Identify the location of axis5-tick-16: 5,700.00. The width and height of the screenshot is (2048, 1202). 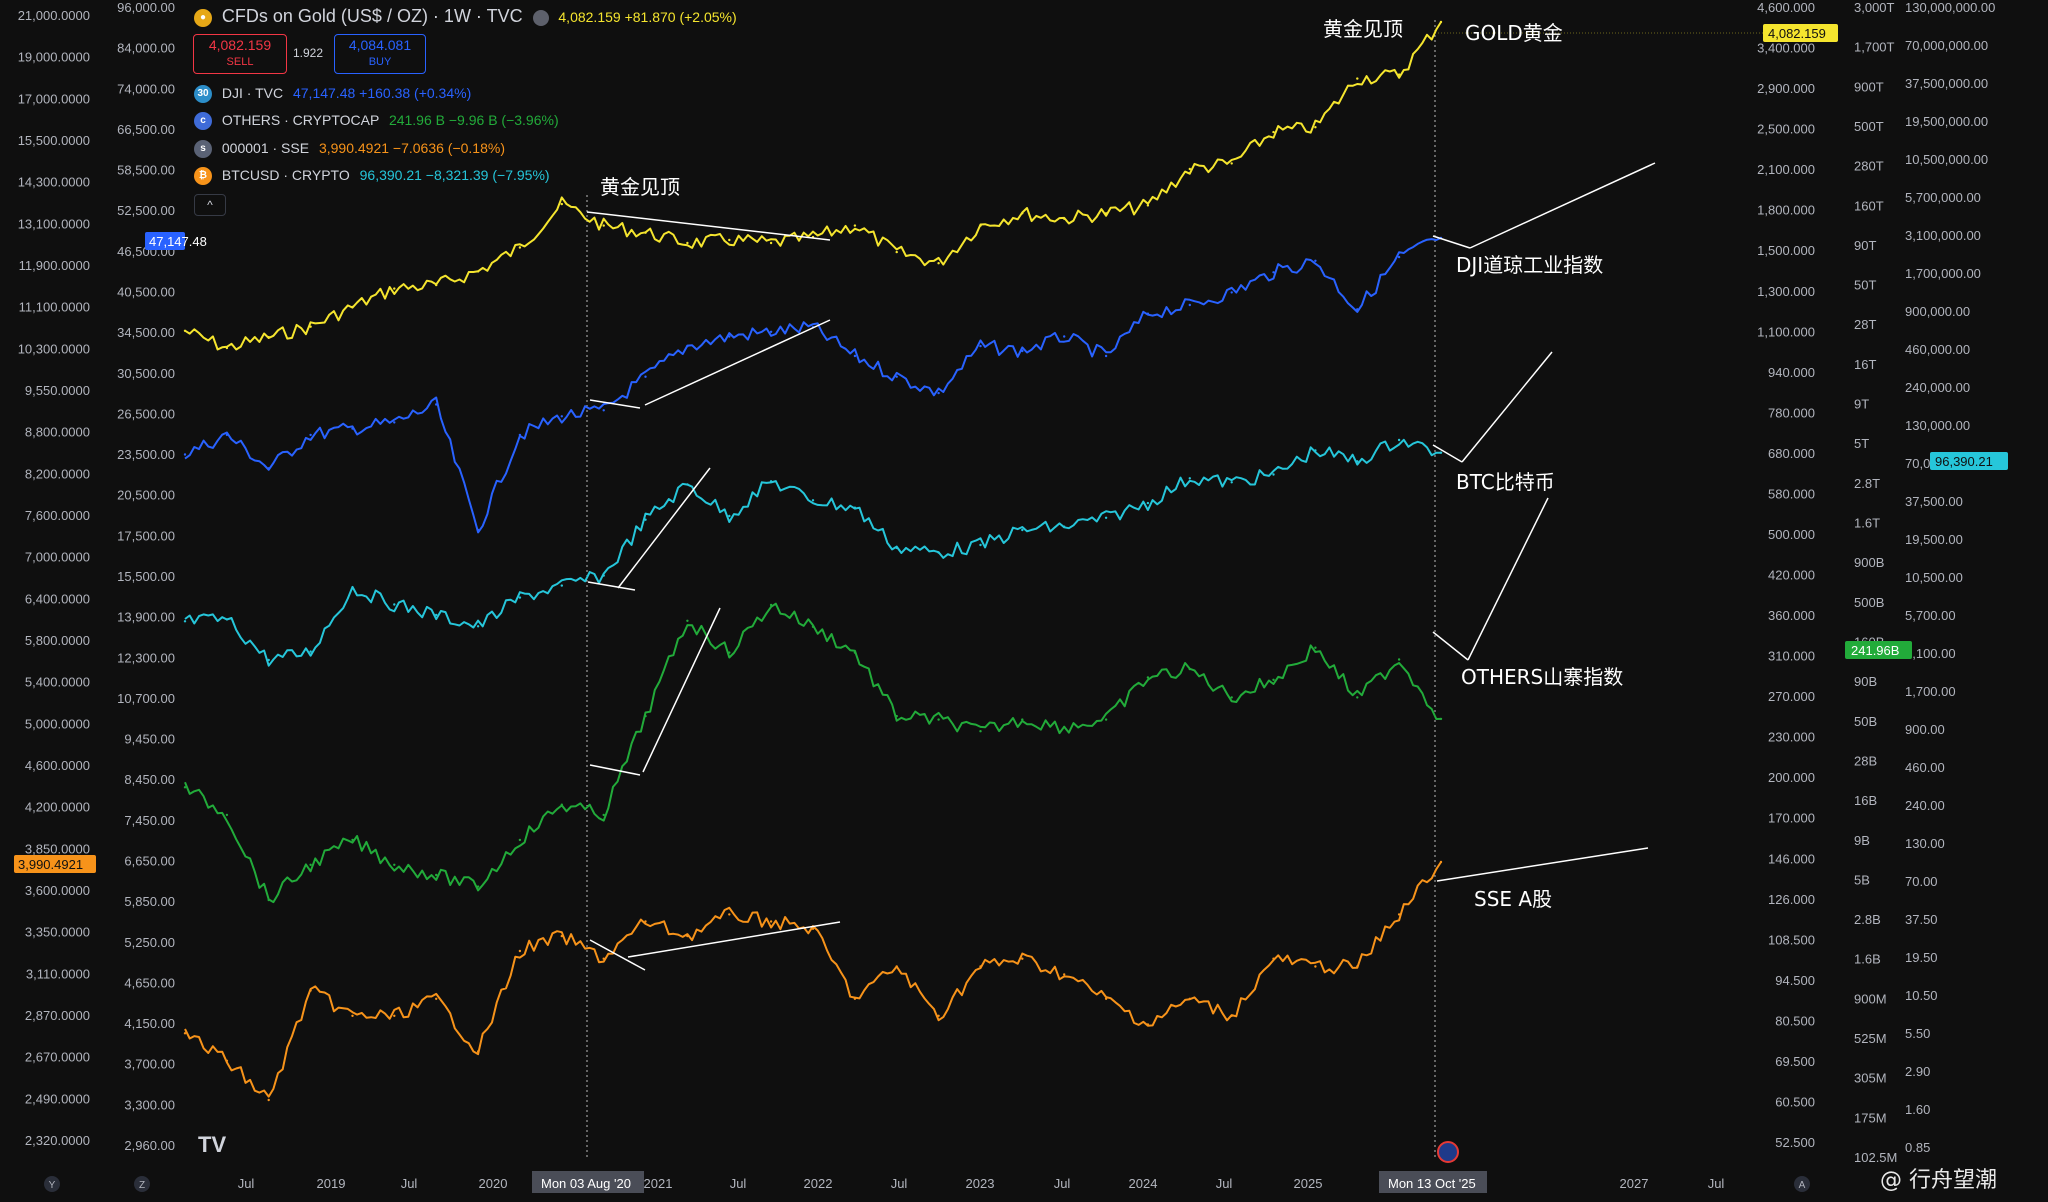
(1930, 615).